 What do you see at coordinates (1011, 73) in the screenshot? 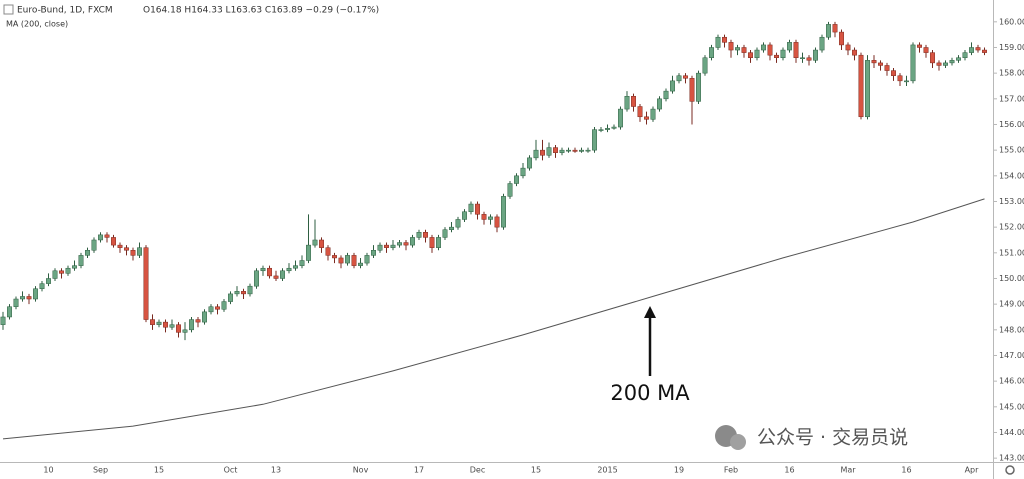
I see `y-tick-label: 158.00` at bounding box center [1011, 73].